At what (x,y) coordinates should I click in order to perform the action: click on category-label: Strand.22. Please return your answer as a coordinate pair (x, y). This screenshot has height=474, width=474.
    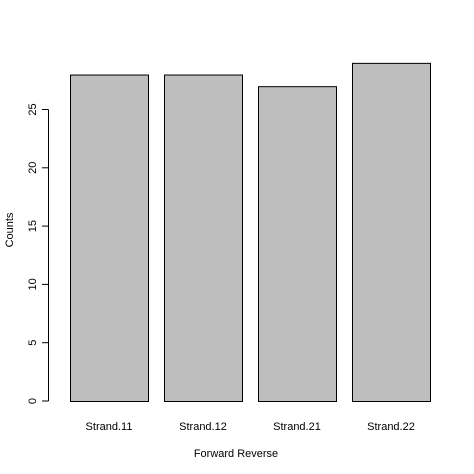
    Looking at the image, I should click on (391, 427).